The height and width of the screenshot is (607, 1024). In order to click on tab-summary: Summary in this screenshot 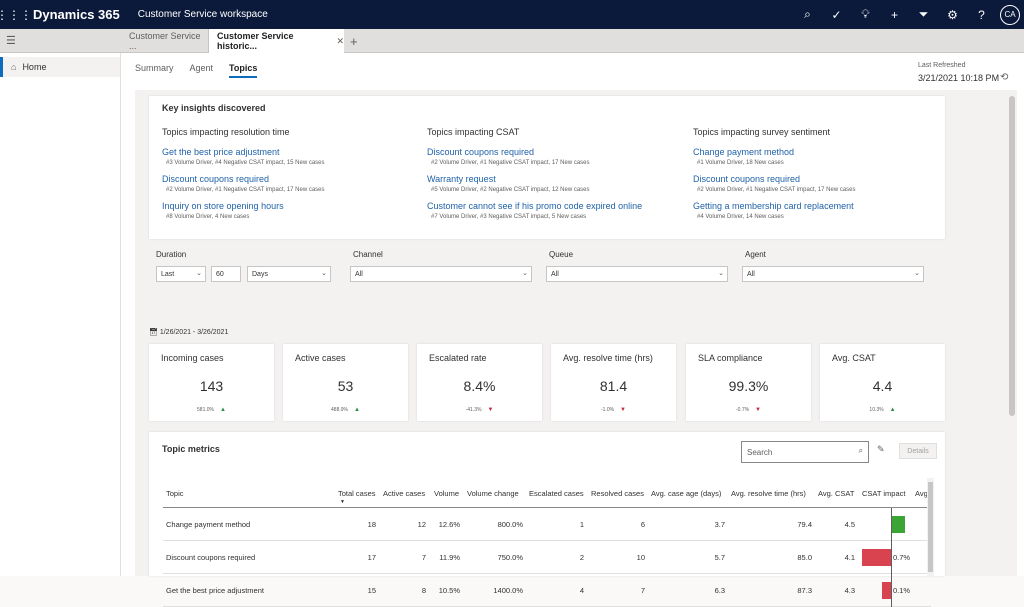, I will do `click(154, 68)`.